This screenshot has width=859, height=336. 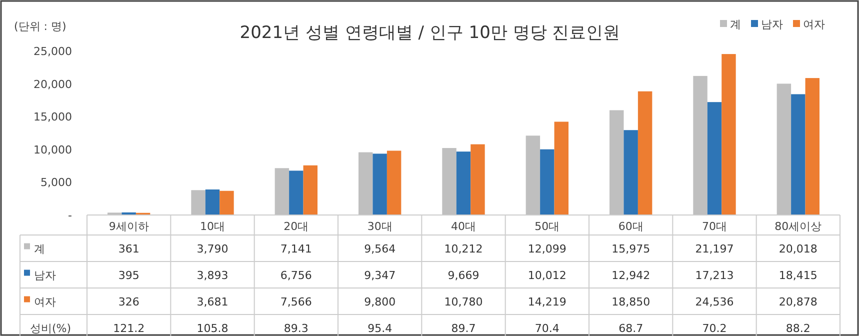 What do you see at coordinates (380, 275) in the screenshot?
I see `data-label: 9,347` at bounding box center [380, 275].